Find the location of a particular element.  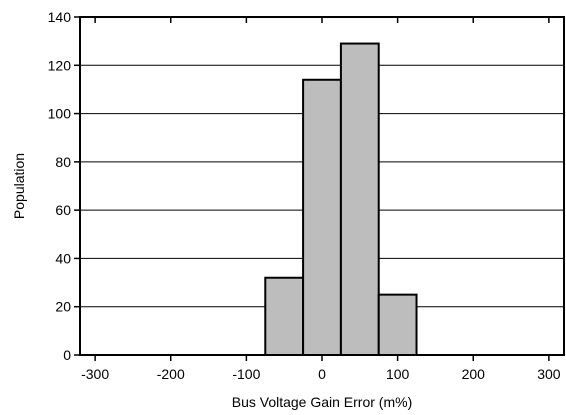

y-tick-label: 60 is located at coordinates (63, 210).